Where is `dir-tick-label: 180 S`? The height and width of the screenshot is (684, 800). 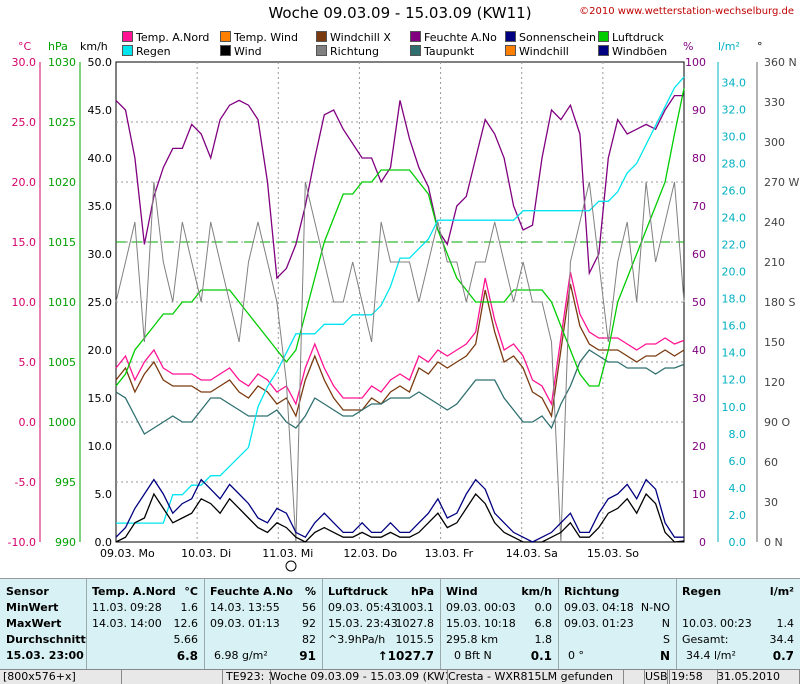
dir-tick-label: 180 S is located at coordinates (779, 302).